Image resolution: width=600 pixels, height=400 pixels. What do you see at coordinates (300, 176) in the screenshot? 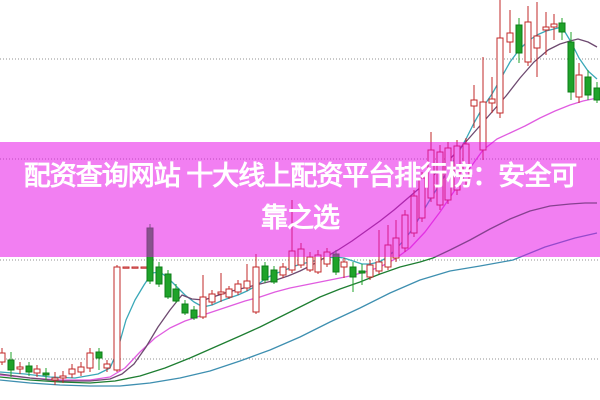
I see `banner-title-line-1: 配资查询网站 十大线上配资平台排行榜：安全可` at bounding box center [300, 176].